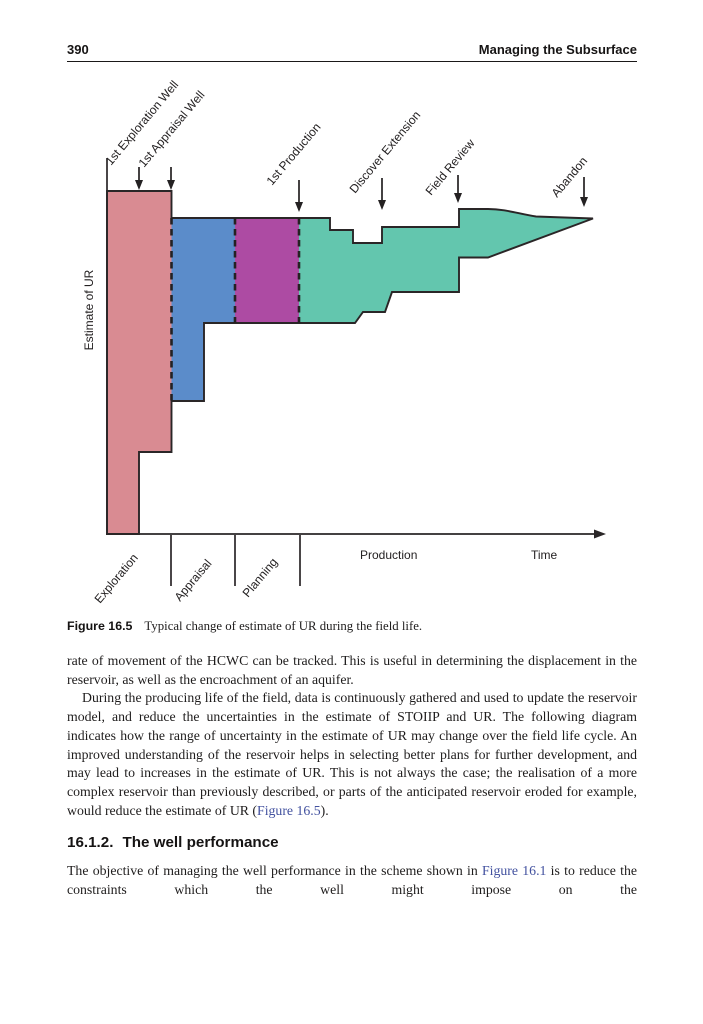 This screenshot has height=1024, width=703. I want to click on phase-label-appraisal: Appraisal, so click(193, 580).